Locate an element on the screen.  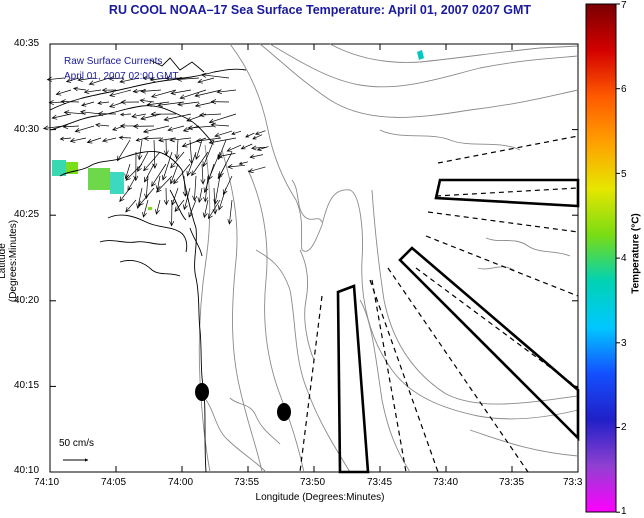
x-tick-label: 73:40 is located at coordinates (446, 482).